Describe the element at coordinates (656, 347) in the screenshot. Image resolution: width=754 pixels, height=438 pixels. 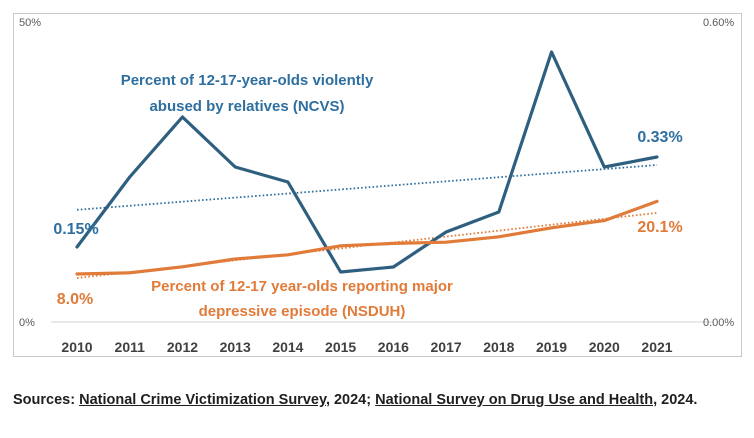
I see `x-axis-tick-label: 2021` at that location.